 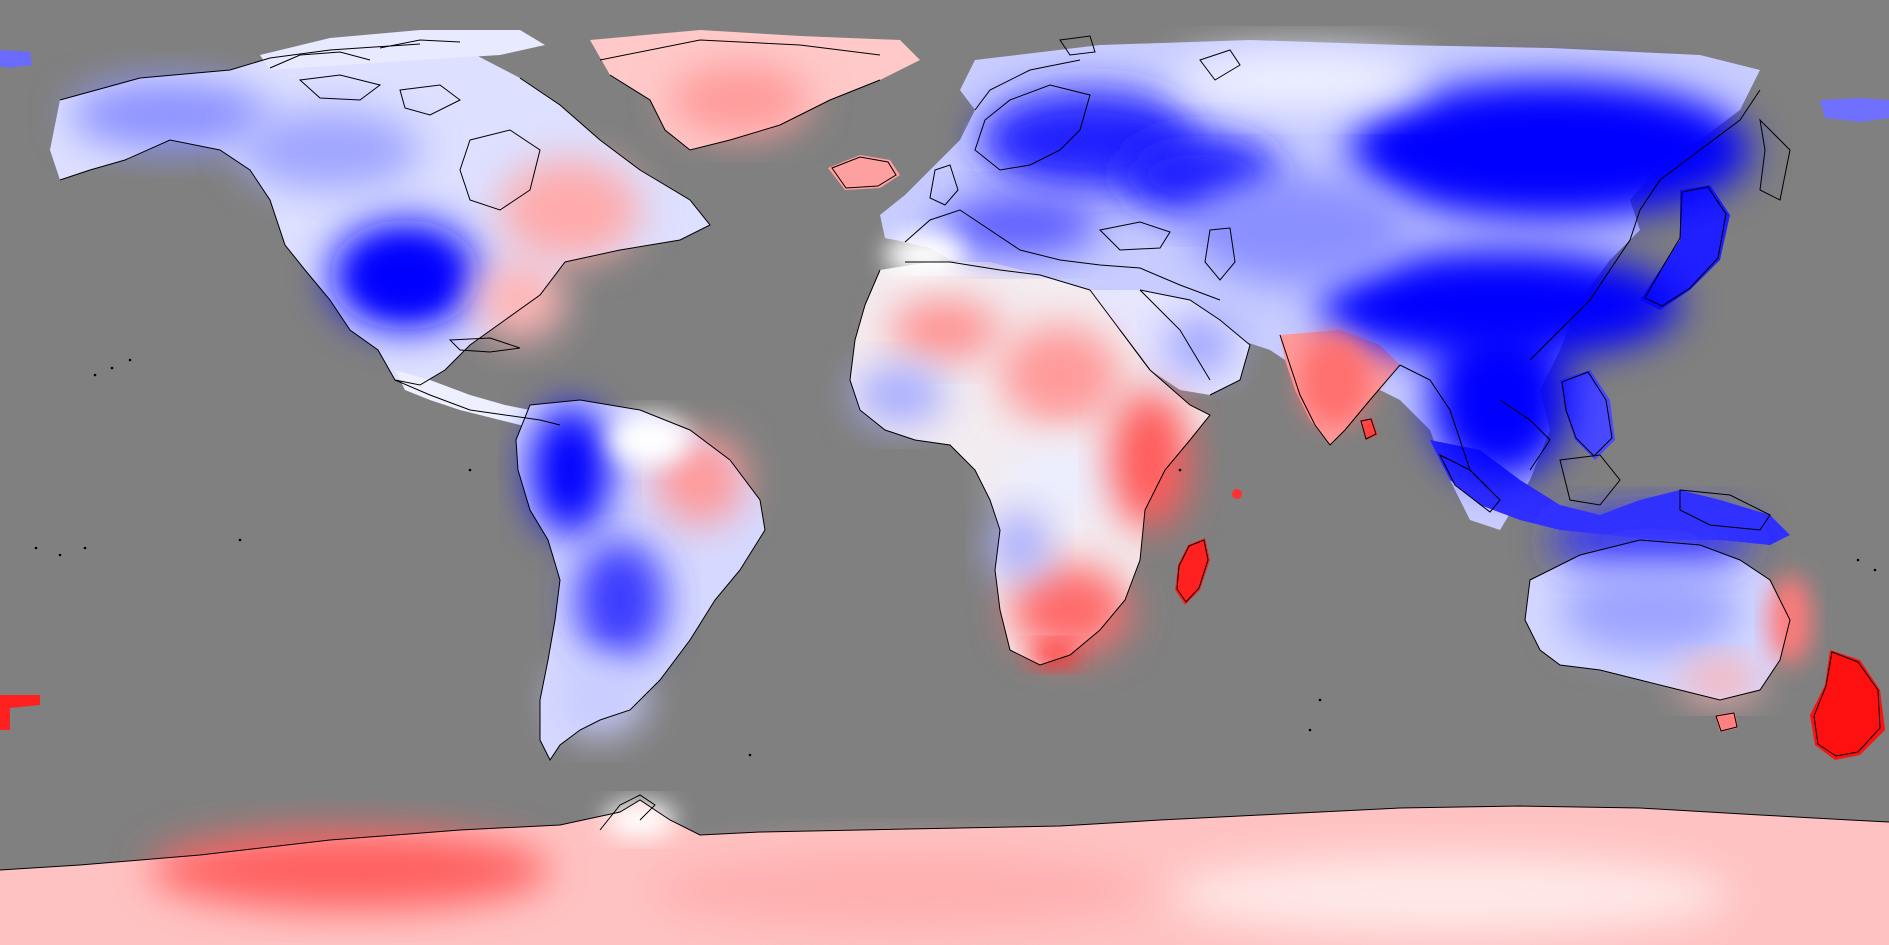 I want to click on coast-arctic-islands, so click(x=365, y=77).